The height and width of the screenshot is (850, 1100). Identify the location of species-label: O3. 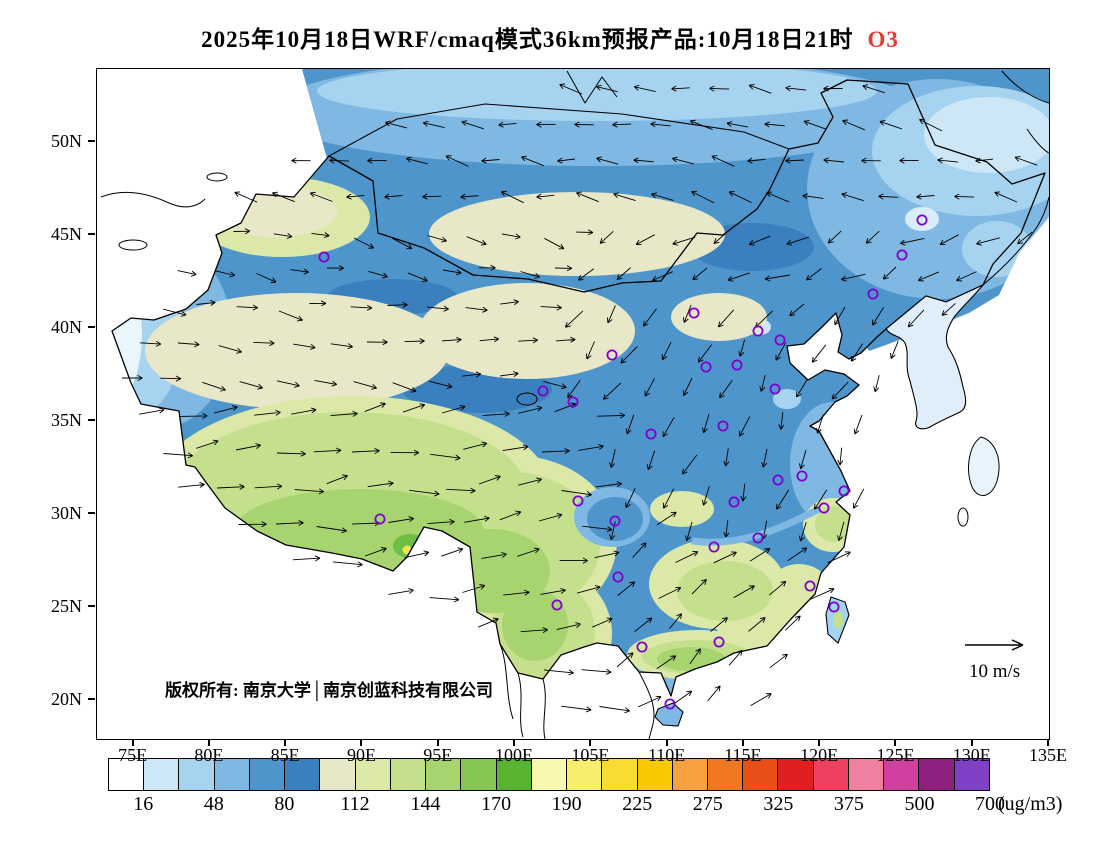
(883, 39).